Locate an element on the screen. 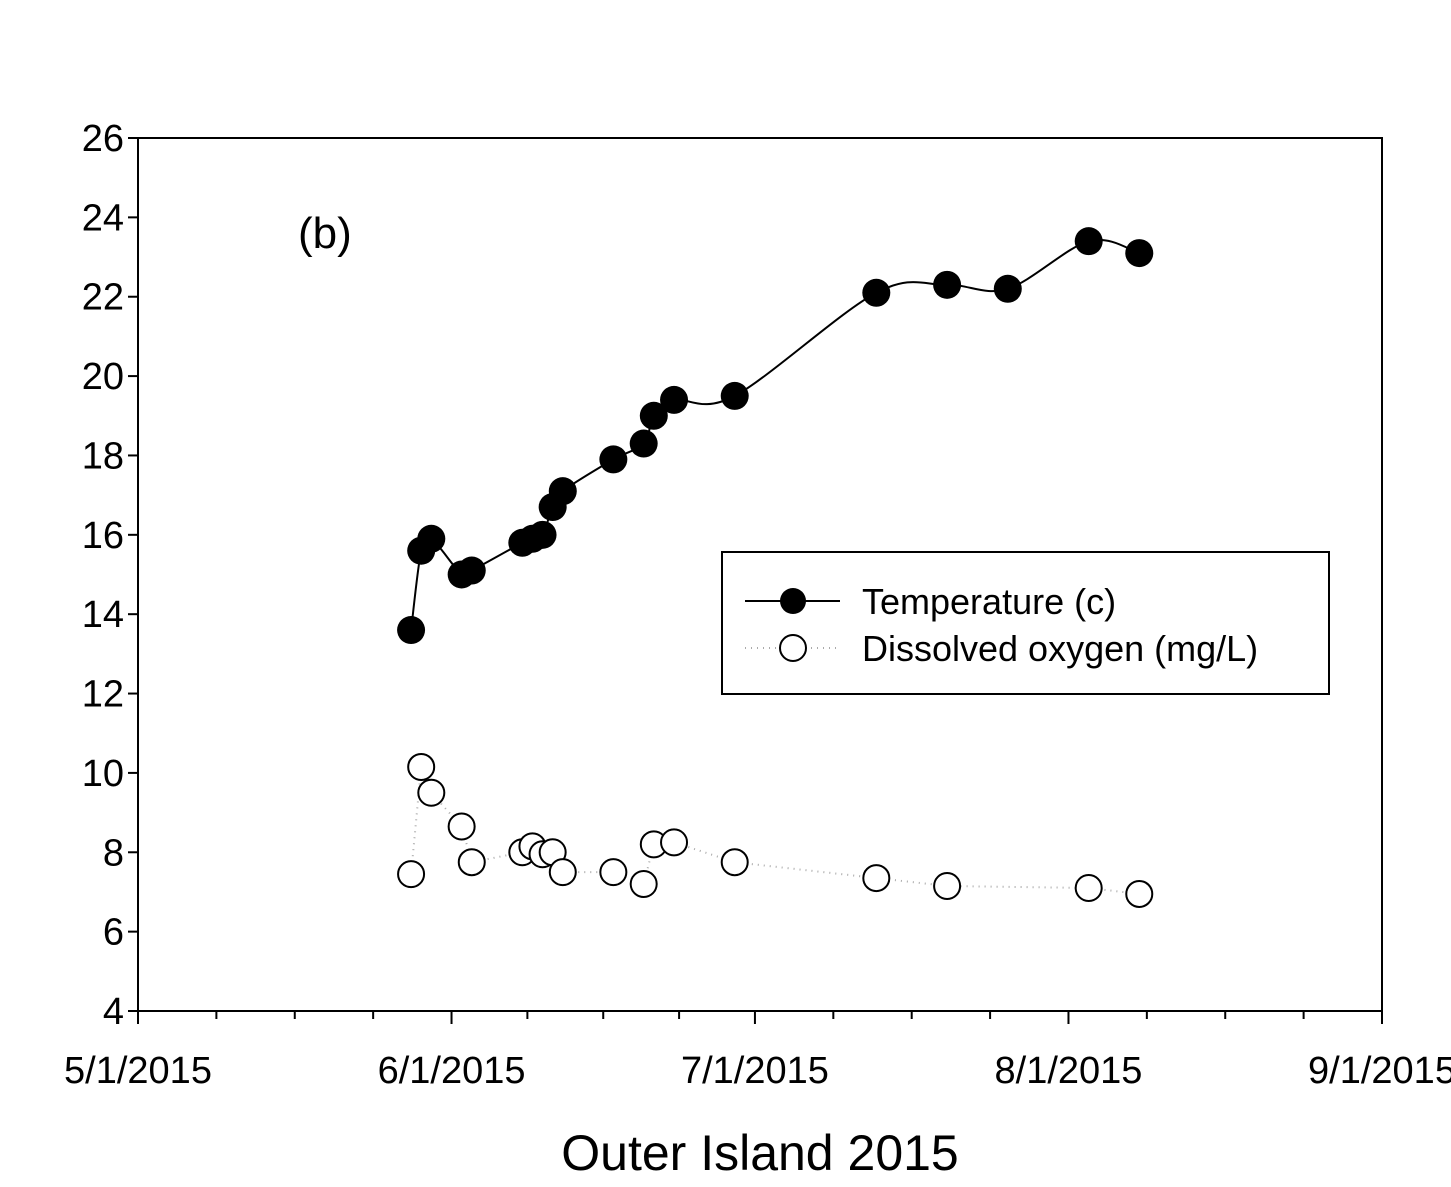 Image resolution: width=1451 pixels, height=1187 pixels. x-axis: 5/1/2015 6/1/2015 7/1/2015 8/1/2015 9/1/2015 is located at coordinates (757, 1051).